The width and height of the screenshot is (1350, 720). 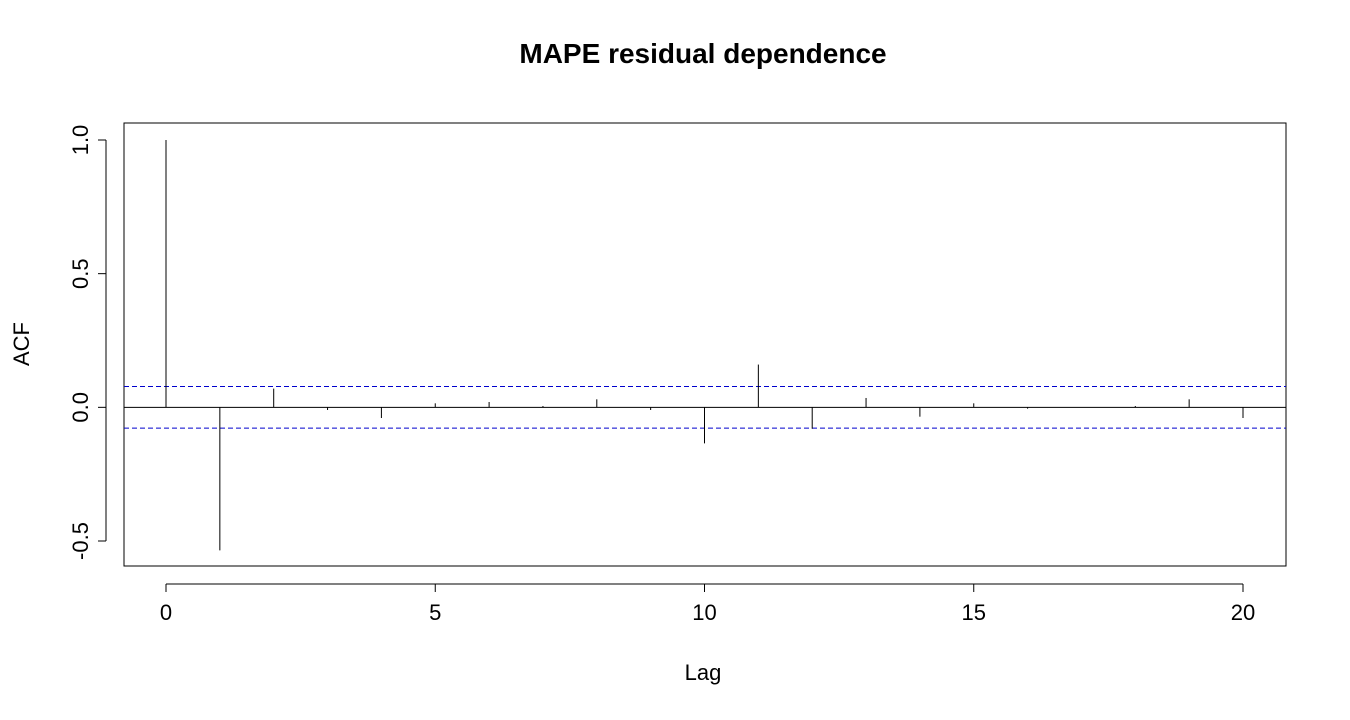 What do you see at coordinates (166, 612) in the screenshot?
I see `x-tick-label: 0` at bounding box center [166, 612].